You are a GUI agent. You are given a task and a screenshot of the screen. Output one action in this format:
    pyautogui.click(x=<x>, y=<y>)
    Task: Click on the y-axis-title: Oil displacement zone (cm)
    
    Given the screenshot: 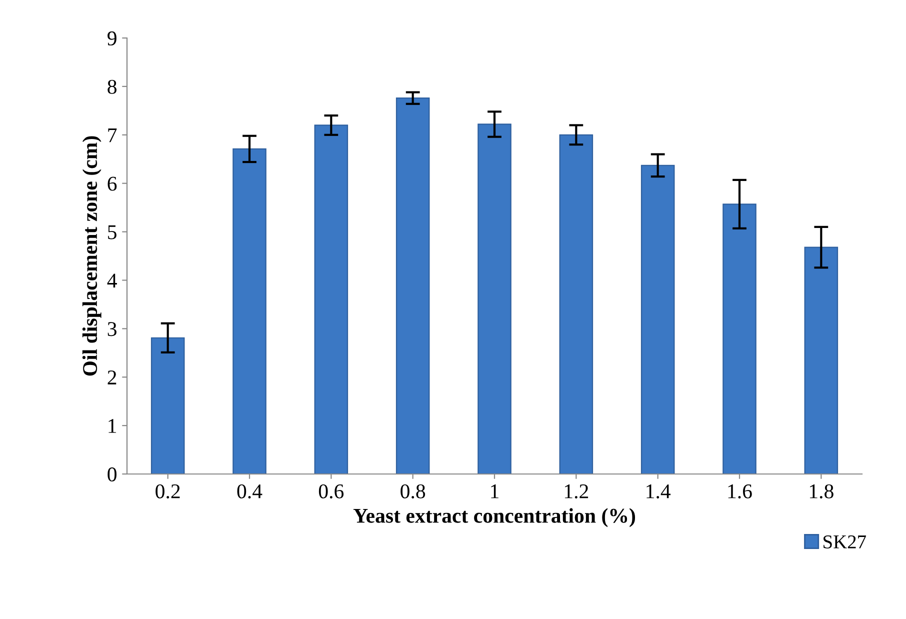 What is the action you would take?
    pyautogui.click(x=92, y=256)
    